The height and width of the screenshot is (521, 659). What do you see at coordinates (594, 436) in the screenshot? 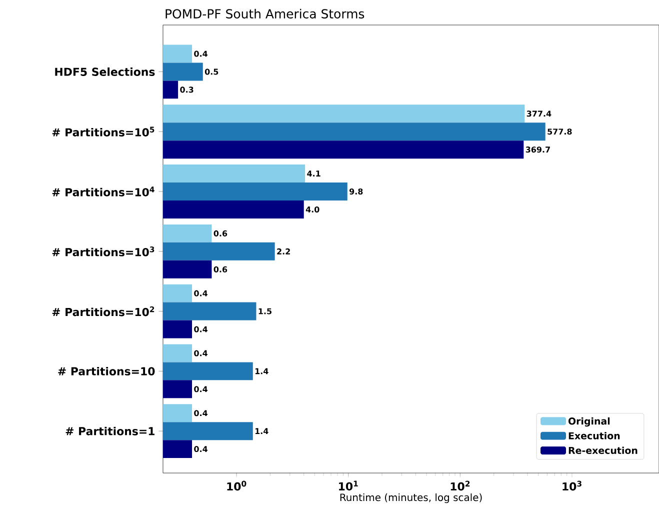
I see `legend-label: Execution` at bounding box center [594, 436].